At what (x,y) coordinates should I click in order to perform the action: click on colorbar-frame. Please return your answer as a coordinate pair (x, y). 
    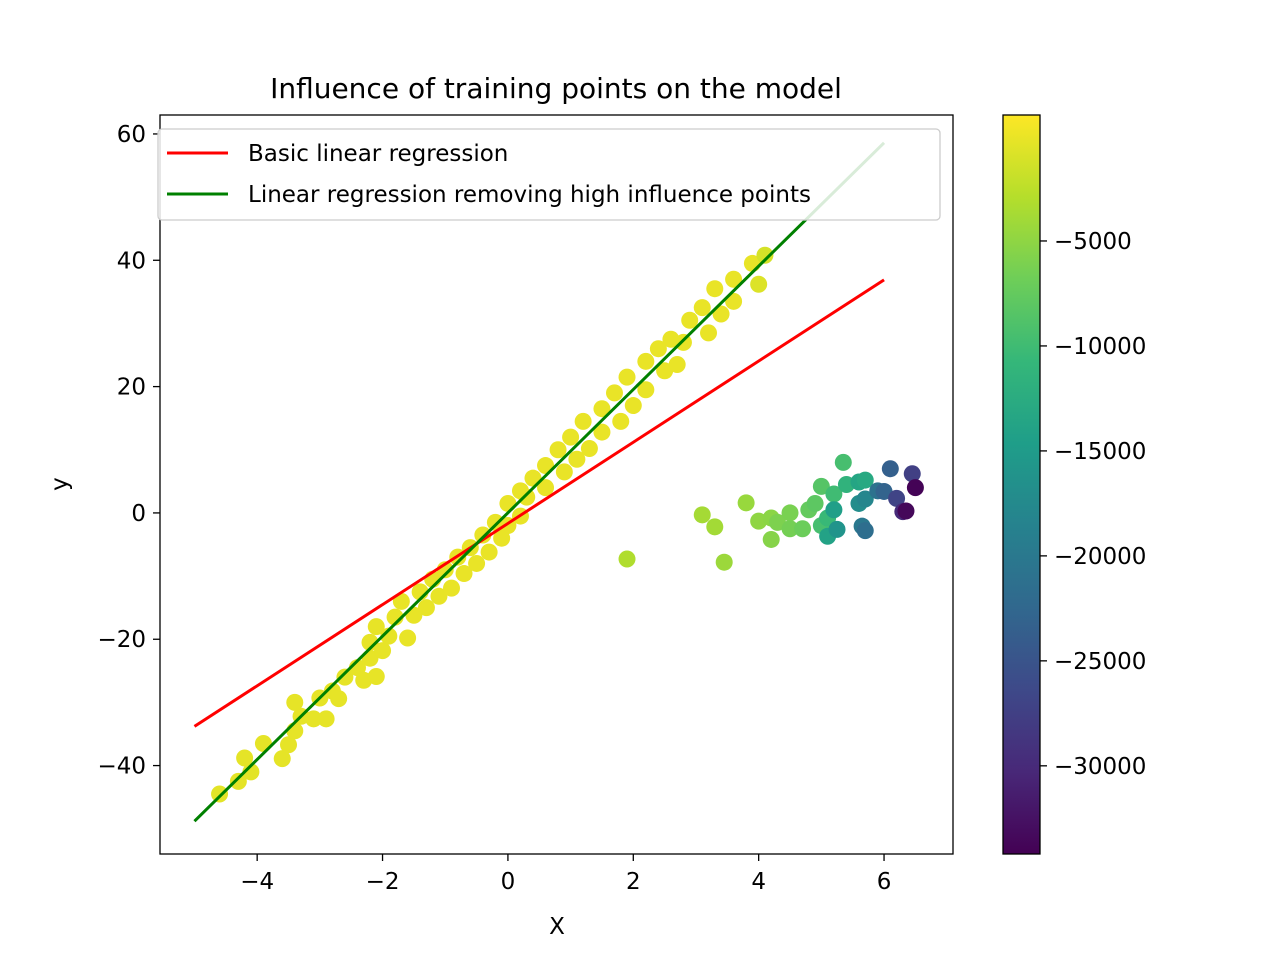
    Looking at the image, I should click on (1021, 484).